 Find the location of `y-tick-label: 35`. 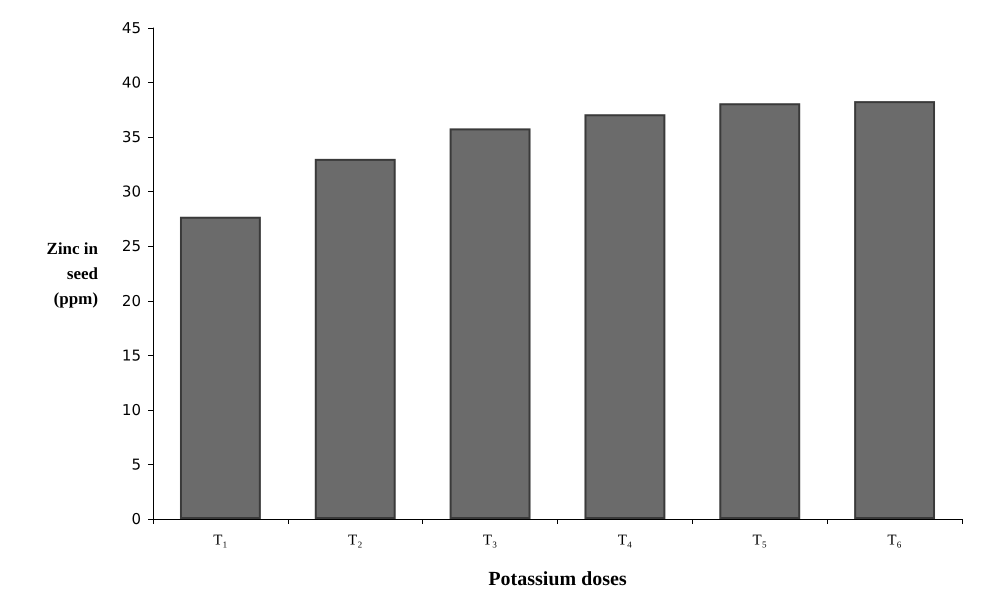

y-tick-label: 35 is located at coordinates (131, 137).